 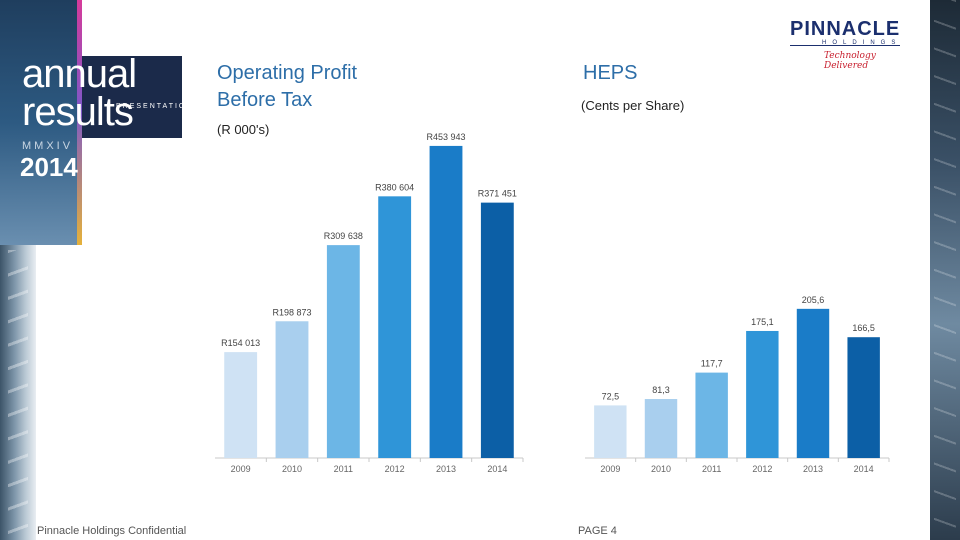 What do you see at coordinates (610, 431) in the screenshot?
I see `heps-bar-2009` at bounding box center [610, 431].